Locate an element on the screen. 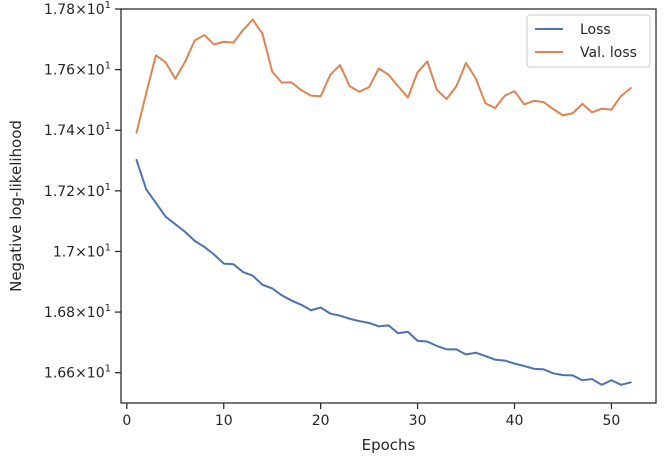 The height and width of the screenshot is (463, 667). legend-loss-label: Loss is located at coordinates (595, 30).